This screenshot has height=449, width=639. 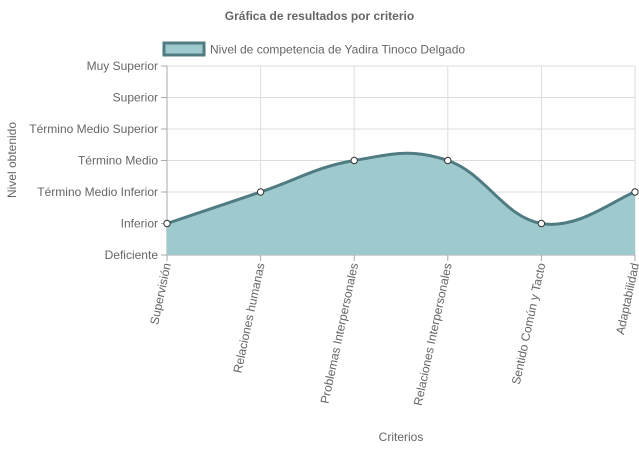 I want to click on series-line, so click(x=401, y=188).